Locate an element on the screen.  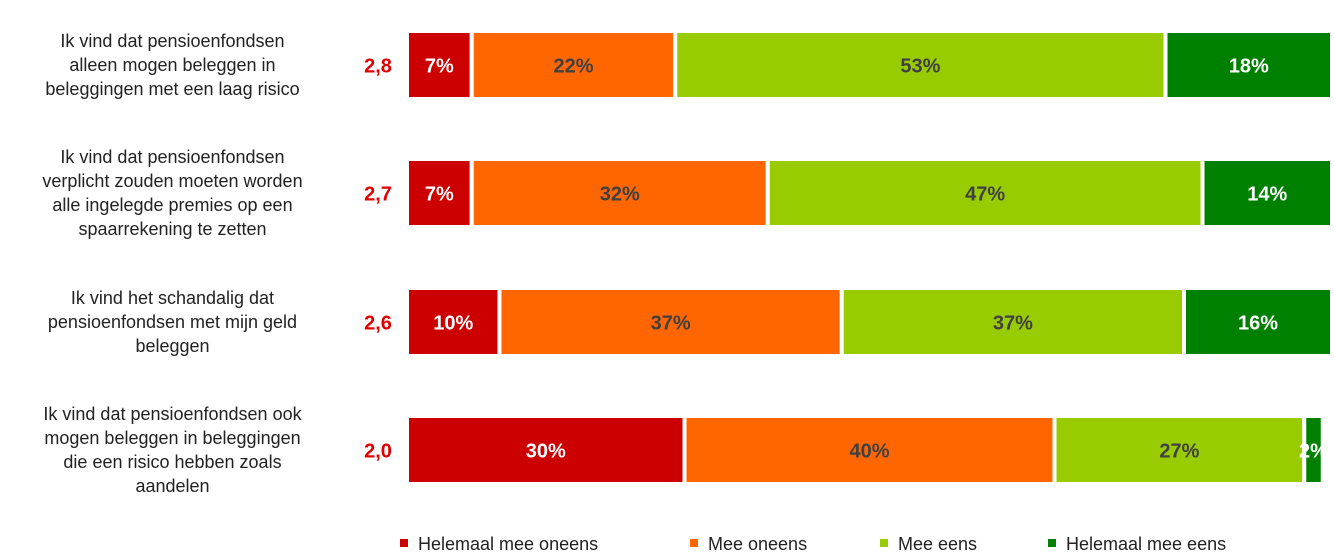
score-label: 2,0 is located at coordinates (378, 451).